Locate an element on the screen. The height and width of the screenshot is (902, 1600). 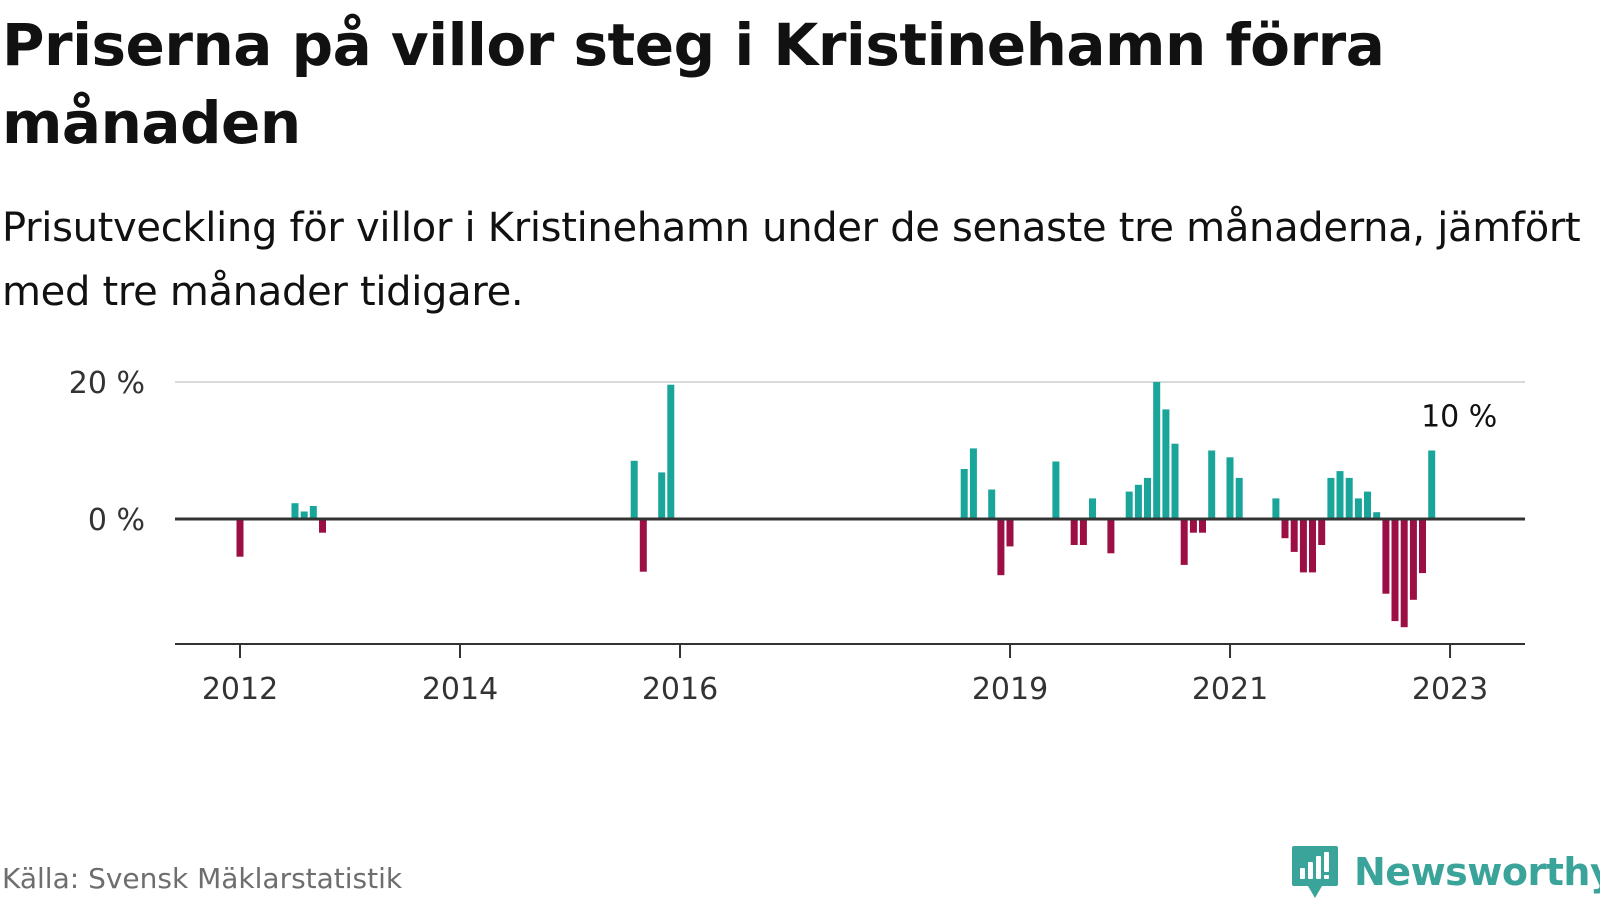
y-tick-label: 0 % is located at coordinates (116, 520).